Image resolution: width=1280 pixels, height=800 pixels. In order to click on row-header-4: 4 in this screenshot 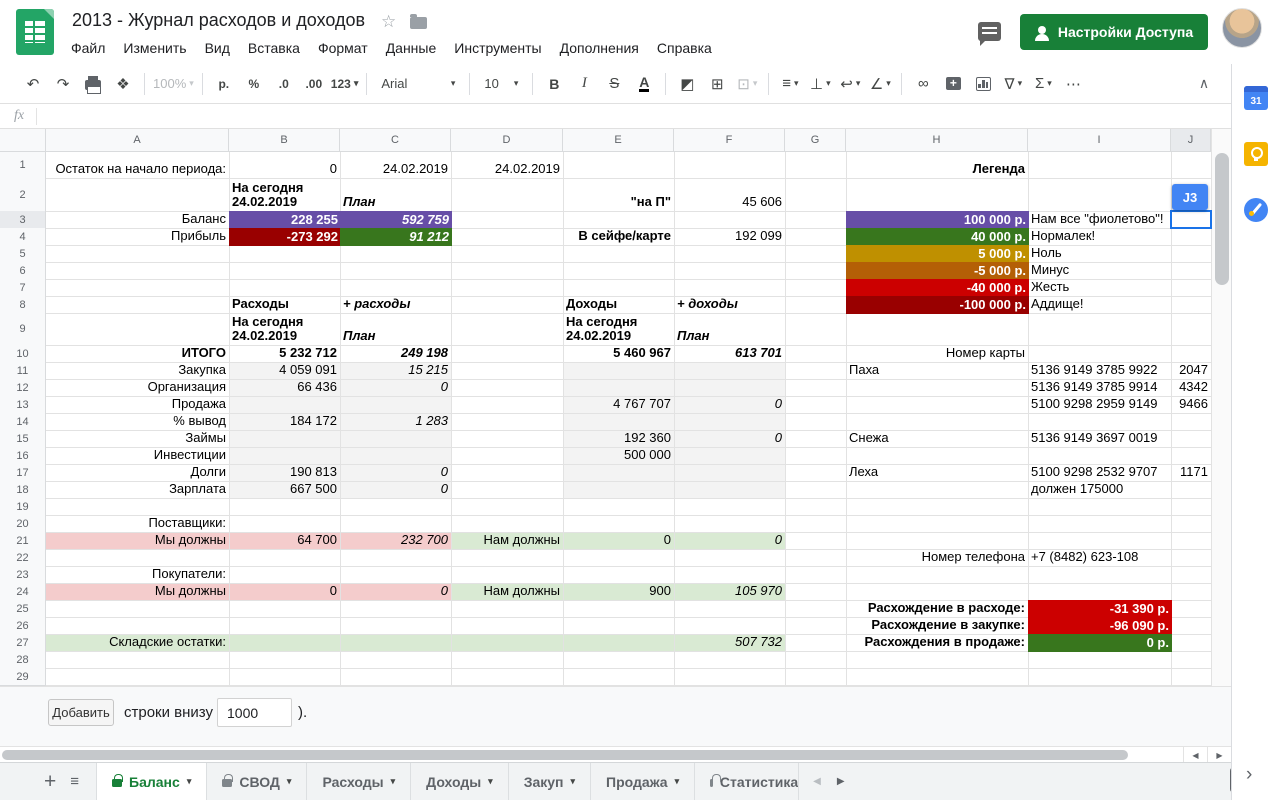, I will do `click(23, 237)`.